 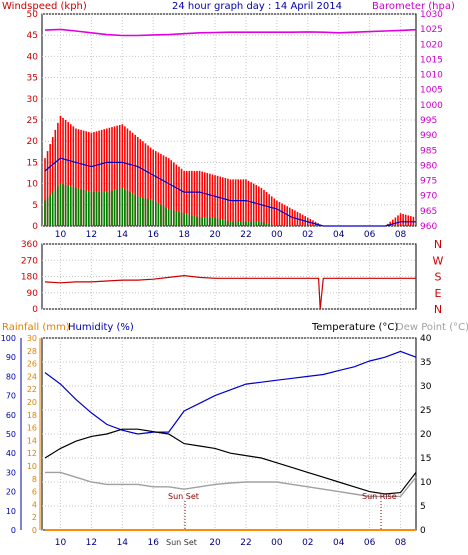 I want to click on barometer-tick-label: 1010, so click(x=431, y=76).